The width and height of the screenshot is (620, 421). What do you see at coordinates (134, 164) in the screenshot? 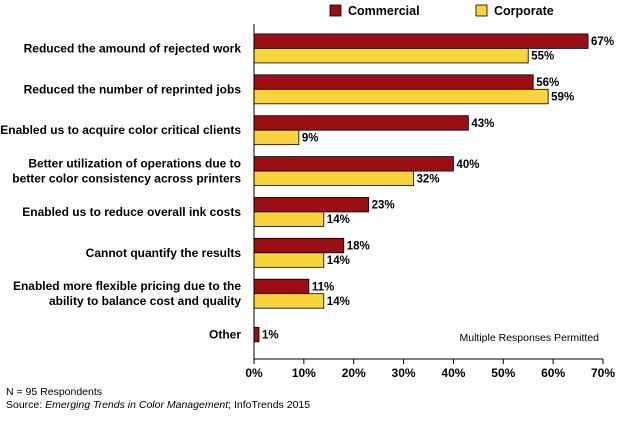
I see `category-label: Better utilization of operations due to` at bounding box center [134, 164].